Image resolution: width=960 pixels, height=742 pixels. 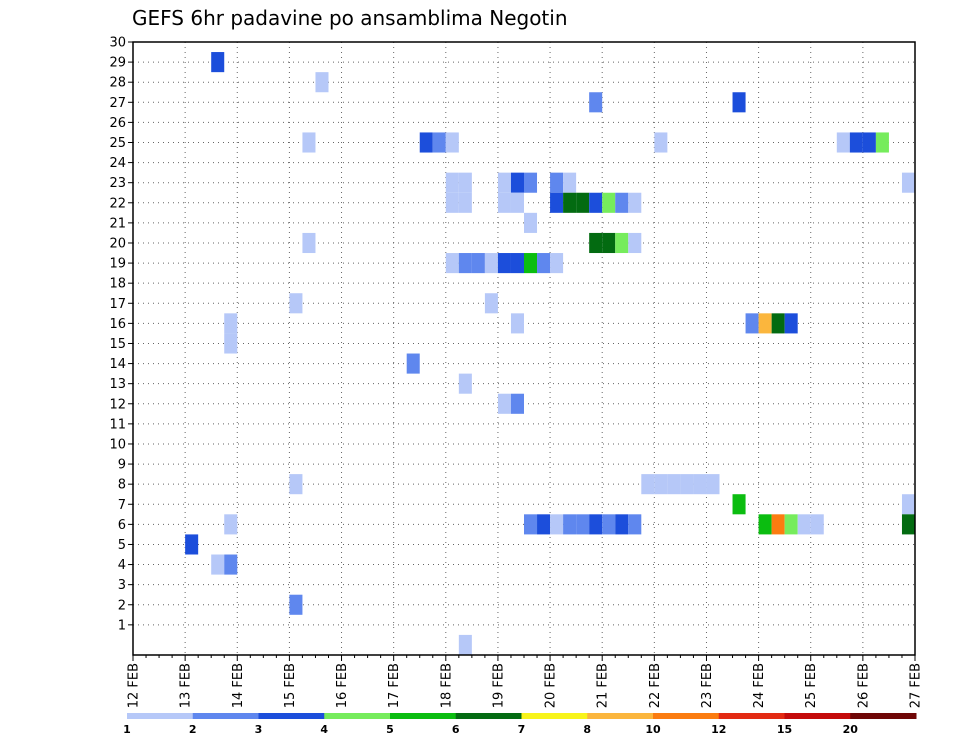 What do you see at coordinates (117, 384) in the screenshot?
I see `y-tick-label: 13` at bounding box center [117, 384].